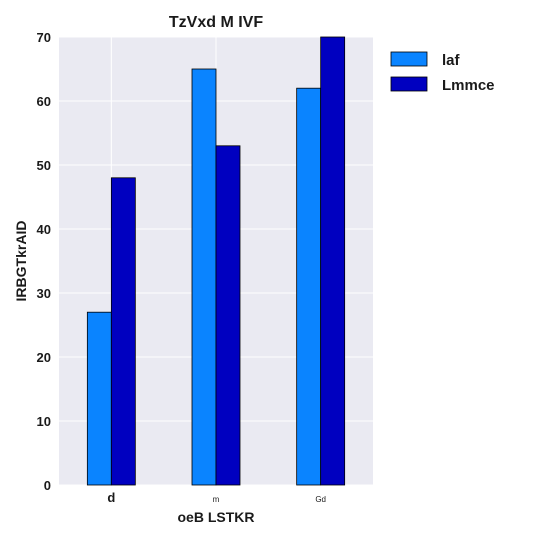  I want to click on y-tick-label: 0, so click(47, 485).